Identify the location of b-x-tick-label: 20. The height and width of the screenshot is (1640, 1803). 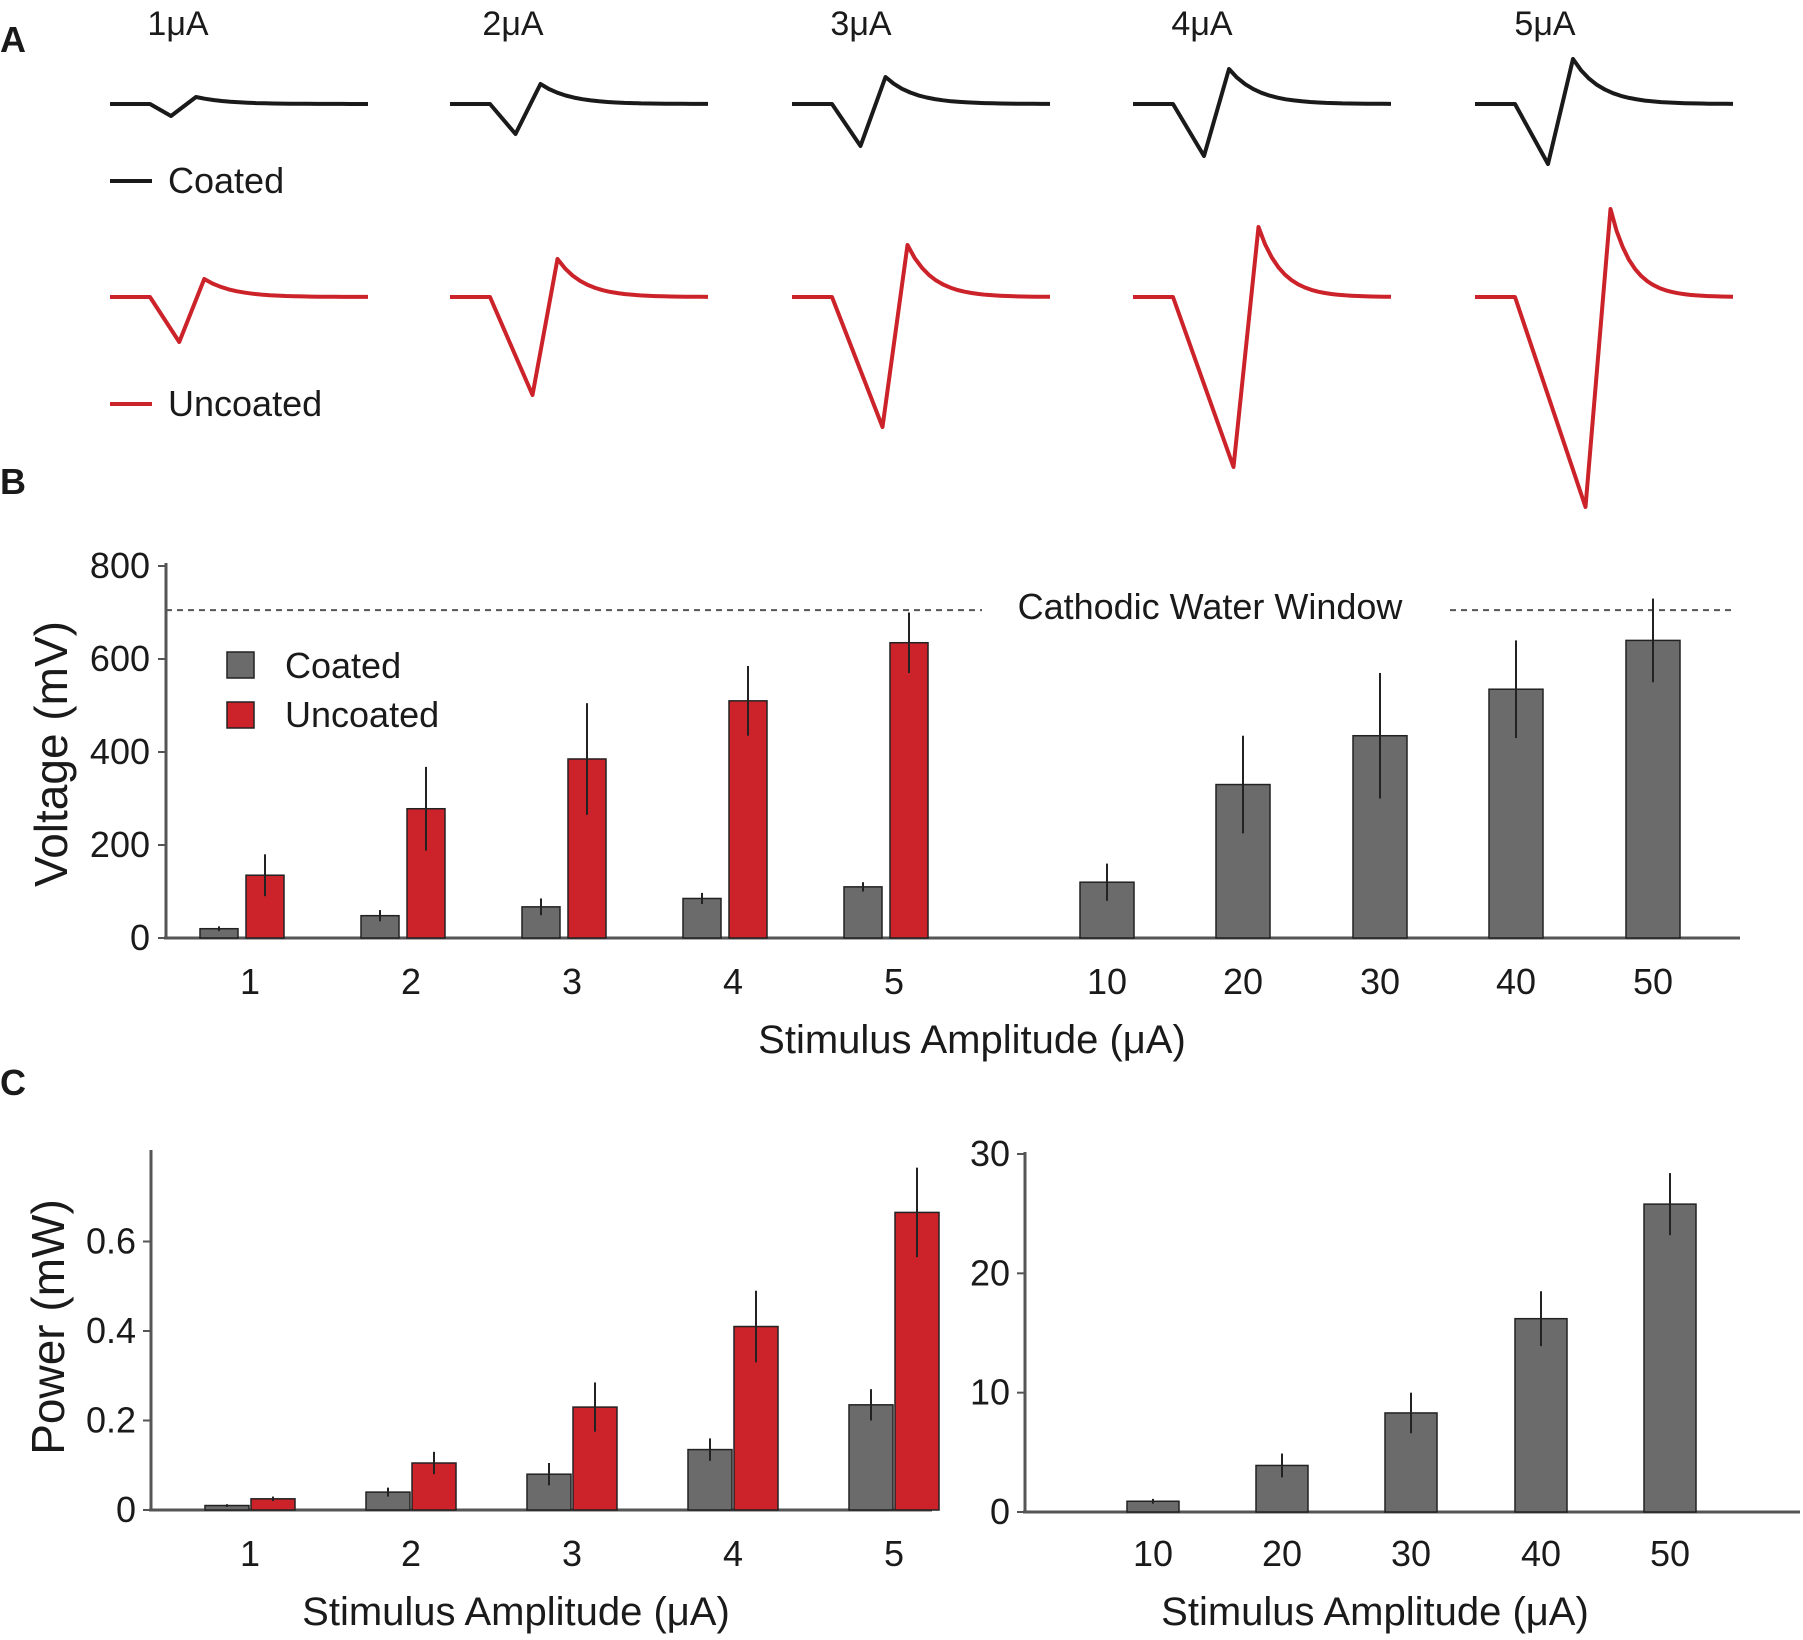
(1243, 981).